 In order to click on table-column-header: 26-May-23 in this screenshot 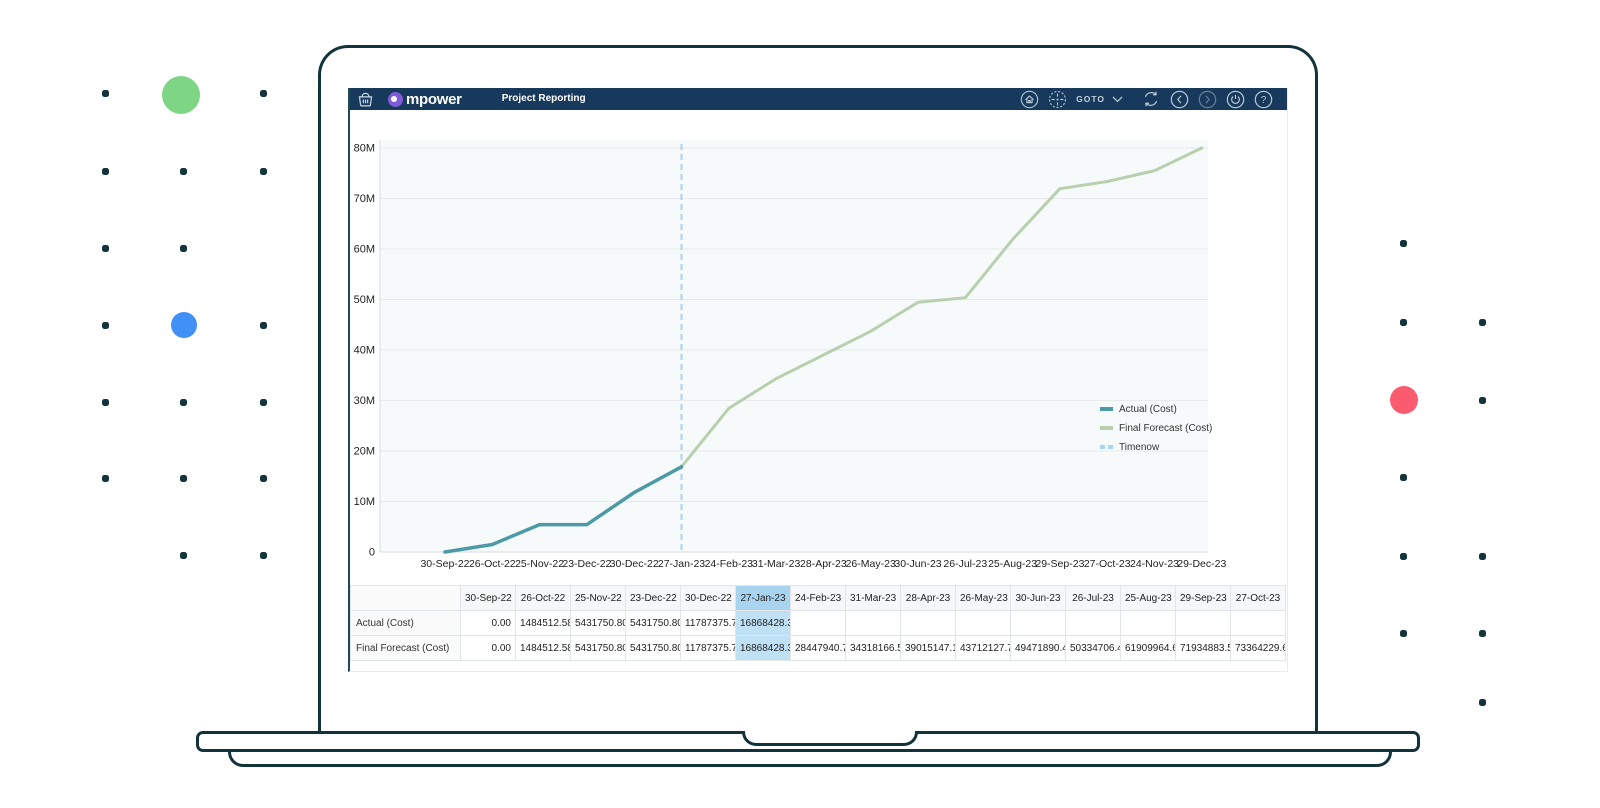, I will do `click(983, 598)`.